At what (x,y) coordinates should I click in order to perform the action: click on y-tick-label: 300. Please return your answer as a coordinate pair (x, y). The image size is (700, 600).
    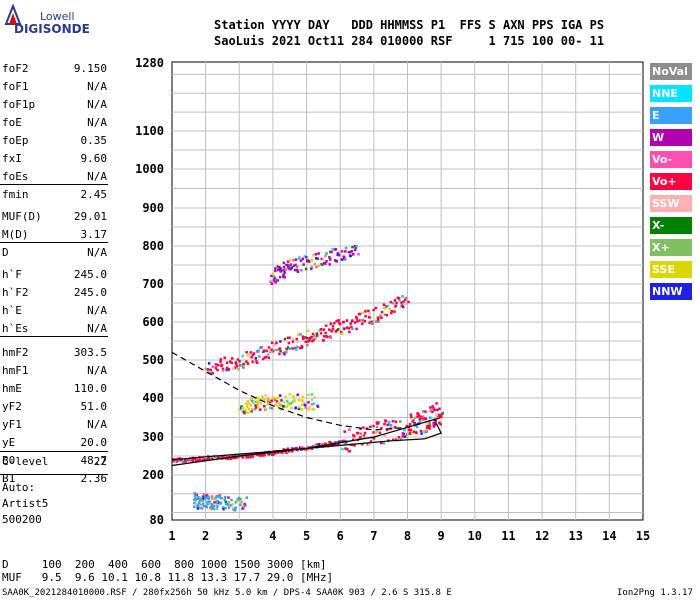
    Looking at the image, I should click on (153, 437).